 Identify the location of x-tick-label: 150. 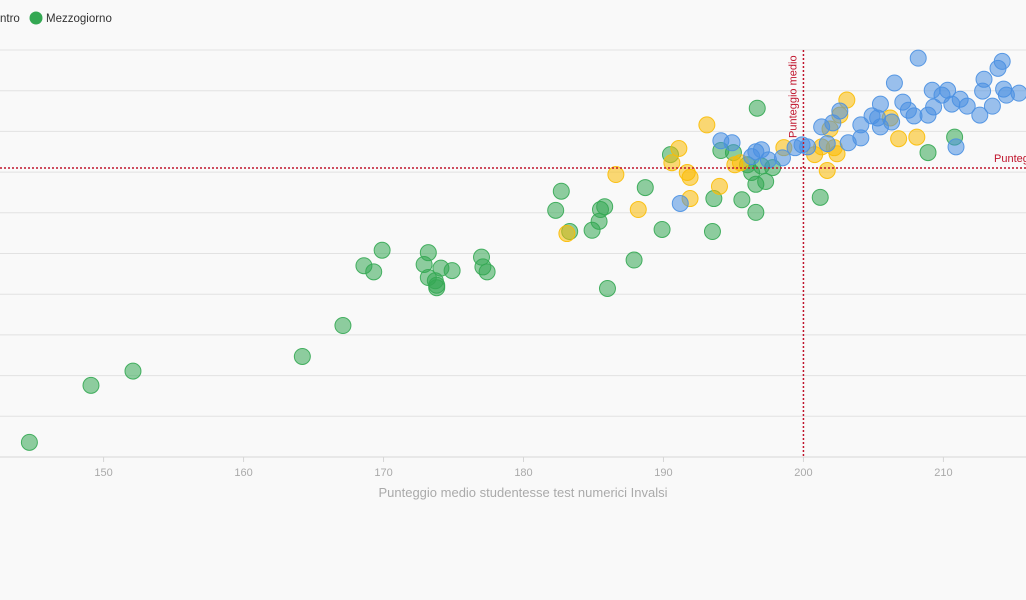
(103, 473).